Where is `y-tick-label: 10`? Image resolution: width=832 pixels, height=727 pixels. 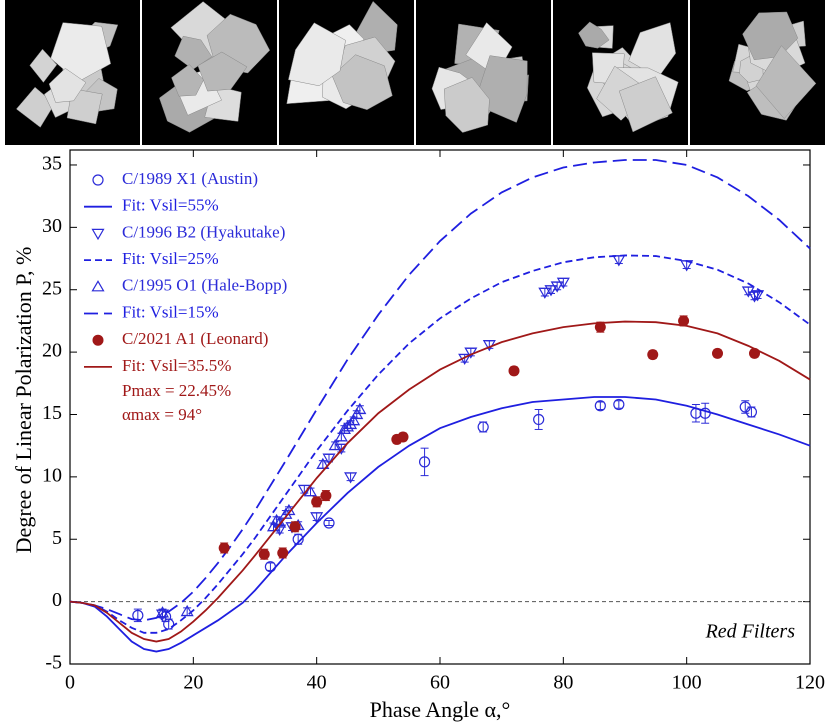
y-tick-label: 10 is located at coordinates (52, 475).